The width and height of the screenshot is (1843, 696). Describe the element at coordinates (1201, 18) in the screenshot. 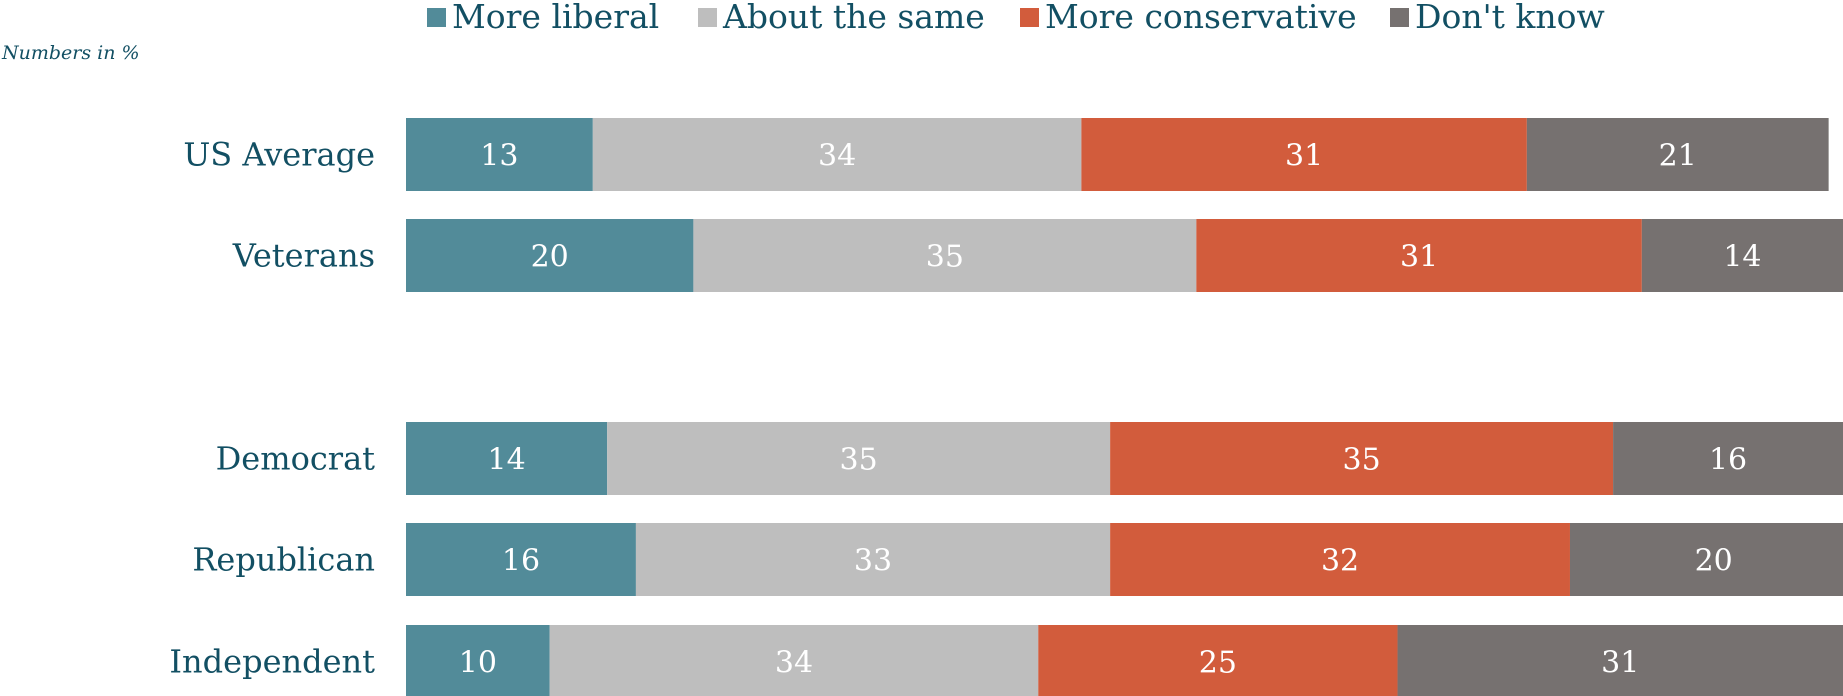

I see `legend-label: More conservative` at that location.